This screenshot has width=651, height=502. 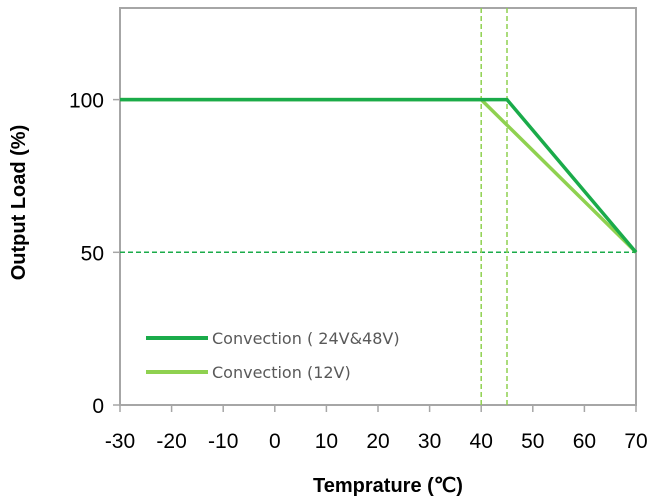 I want to click on y-axis-ticks: 0 50 100, so click(x=94, y=254).